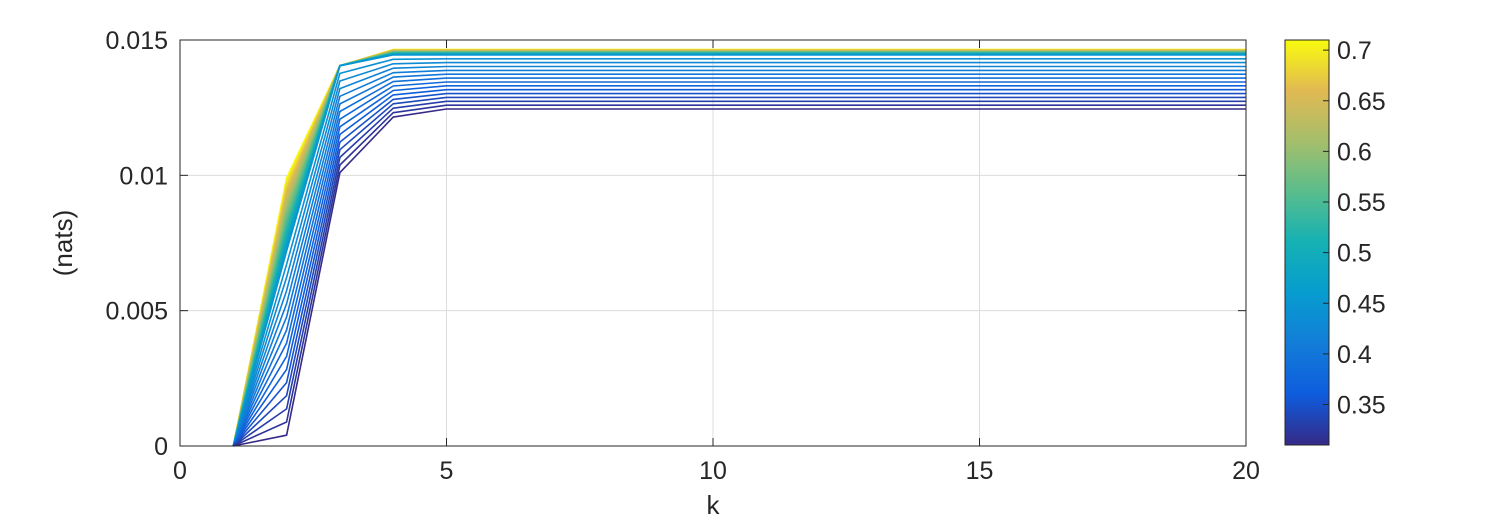 This screenshot has height=525, width=1500. Describe the element at coordinates (980, 471) in the screenshot. I see `x-tick-label: 15` at that location.